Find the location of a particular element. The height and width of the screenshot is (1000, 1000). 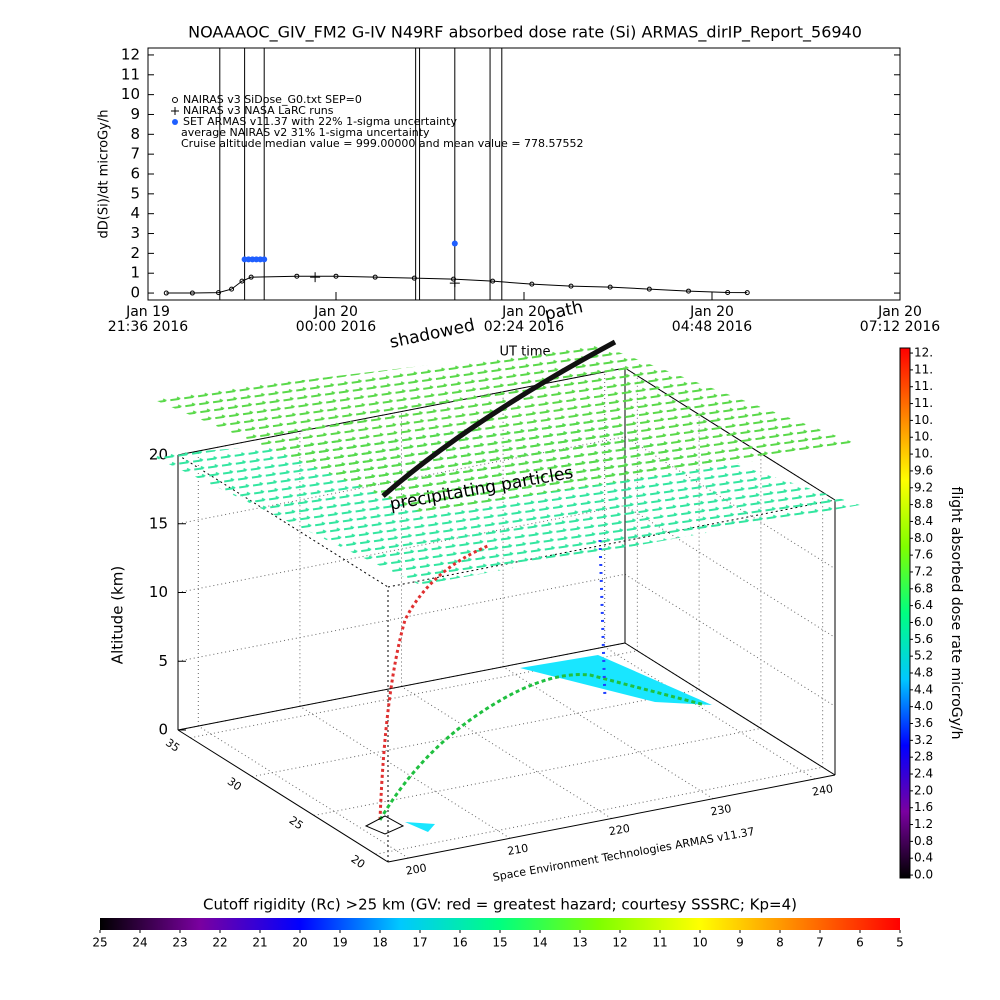

colorbar-tick-label: 3.2 is located at coordinates (923, 740).